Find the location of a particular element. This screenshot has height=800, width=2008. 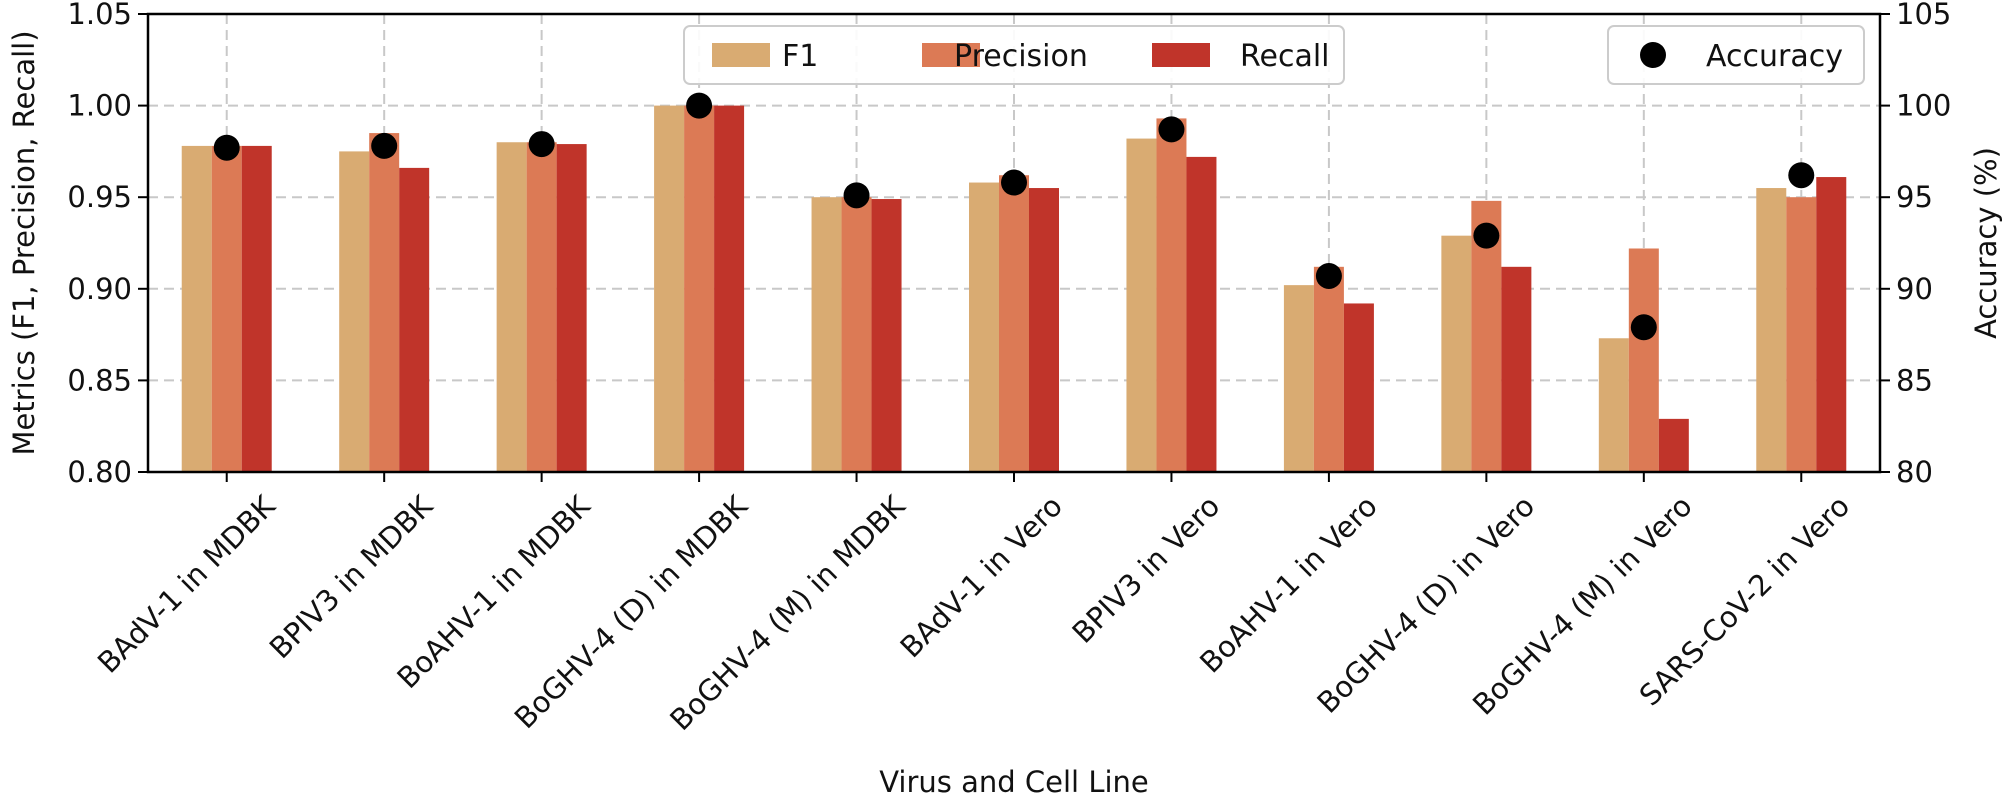

accuracy-point-boghv-4-m-in-vero is located at coordinates (1643, 327).